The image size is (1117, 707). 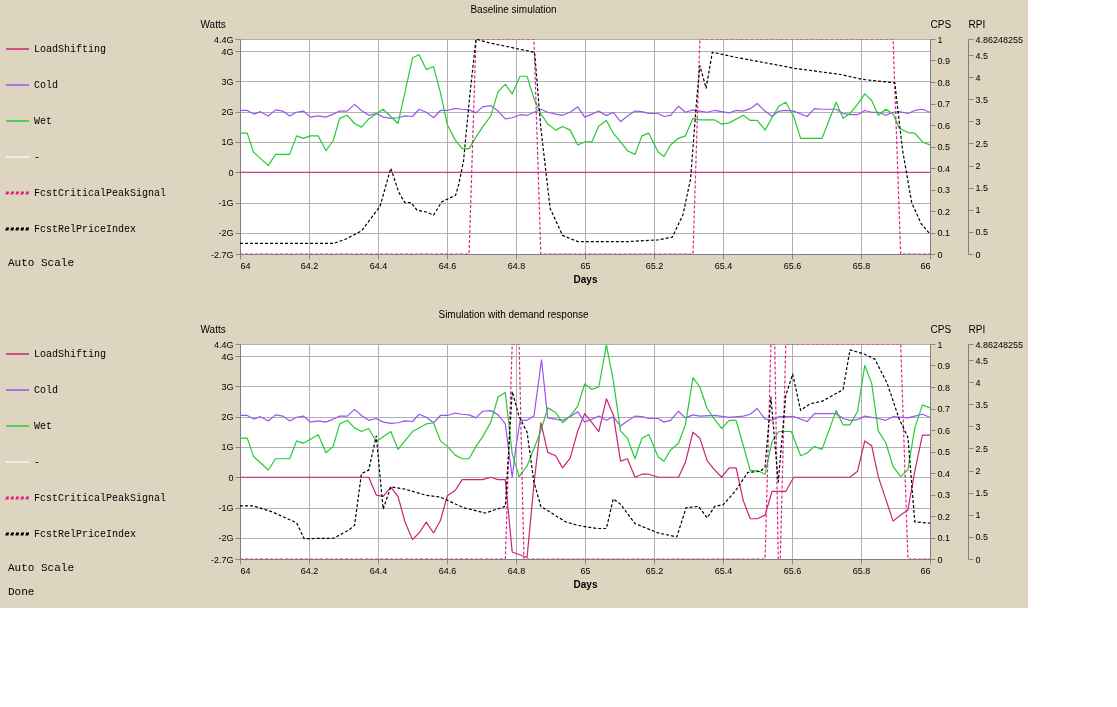 What do you see at coordinates (944, 61) in the screenshot?
I see `y2-tick-label: 0.9` at bounding box center [944, 61].